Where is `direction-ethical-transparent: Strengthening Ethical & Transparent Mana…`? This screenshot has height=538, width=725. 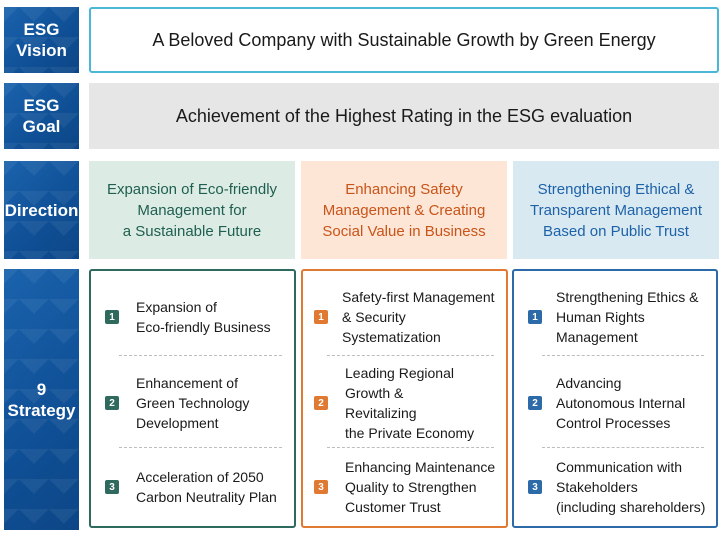 direction-ethical-transparent: Strengthening Ethical & Transparent Mana… is located at coordinates (616, 210).